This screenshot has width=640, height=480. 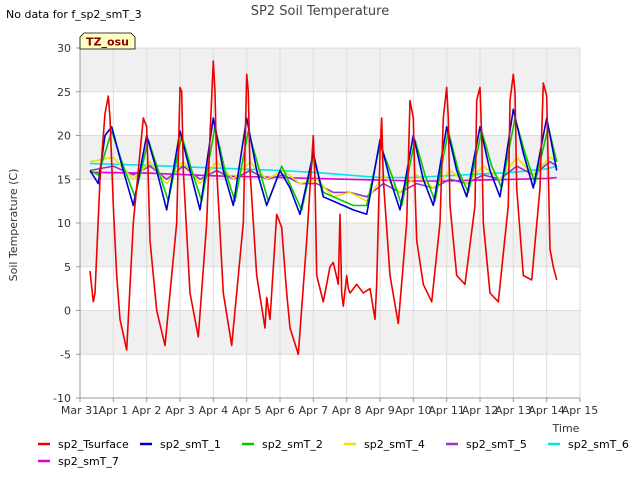 I want to click on x-tick-label: Apr 7, so click(x=314, y=410).